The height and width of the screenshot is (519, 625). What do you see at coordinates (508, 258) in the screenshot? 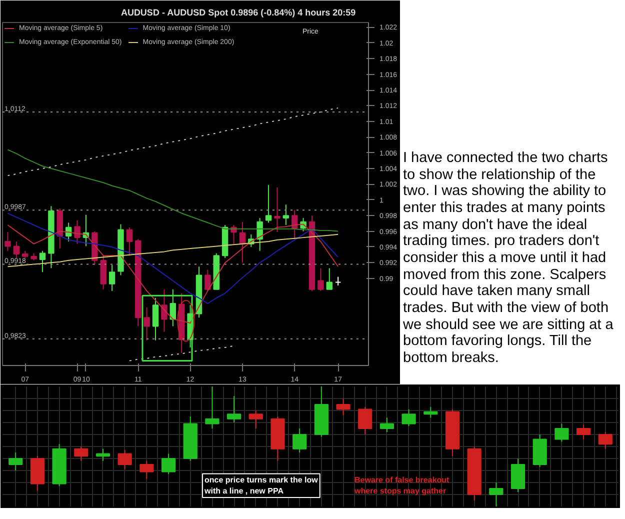
I see `text: I have connected the two charts to show the relationship of the two. I was showing the ability to enter this trades at many points as many don't have the ideal trading times. pro traders don't consider this a move until it had moved from this zone. Scalpers could have taken many small trades. But with the view of both we should see we are sitting at a bottom favoring longs. Till the bottom breaks.` at bounding box center [508, 258].